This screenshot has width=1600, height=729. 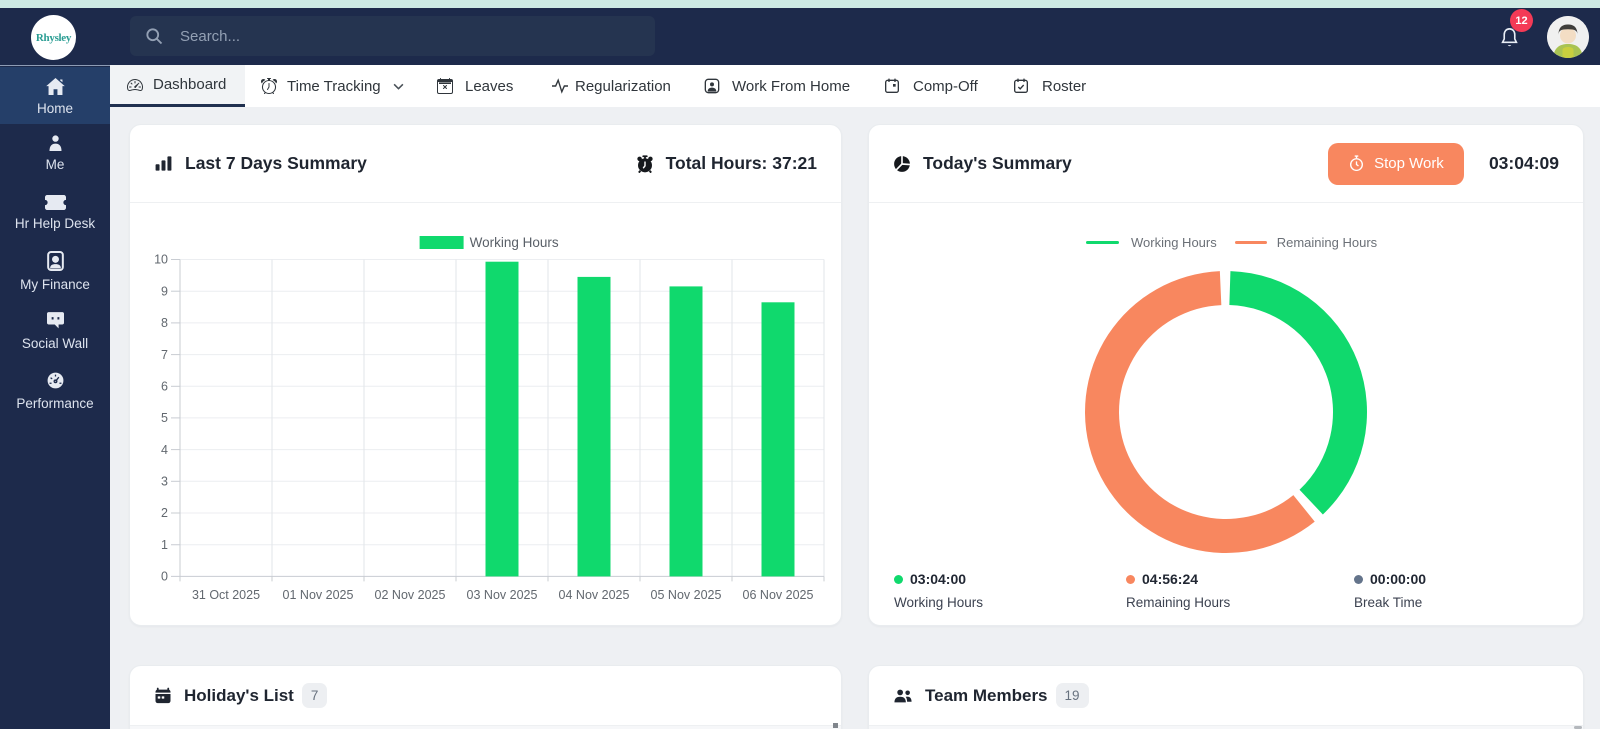 What do you see at coordinates (164, 545) in the screenshot?
I see `svg-text: 1` at bounding box center [164, 545].